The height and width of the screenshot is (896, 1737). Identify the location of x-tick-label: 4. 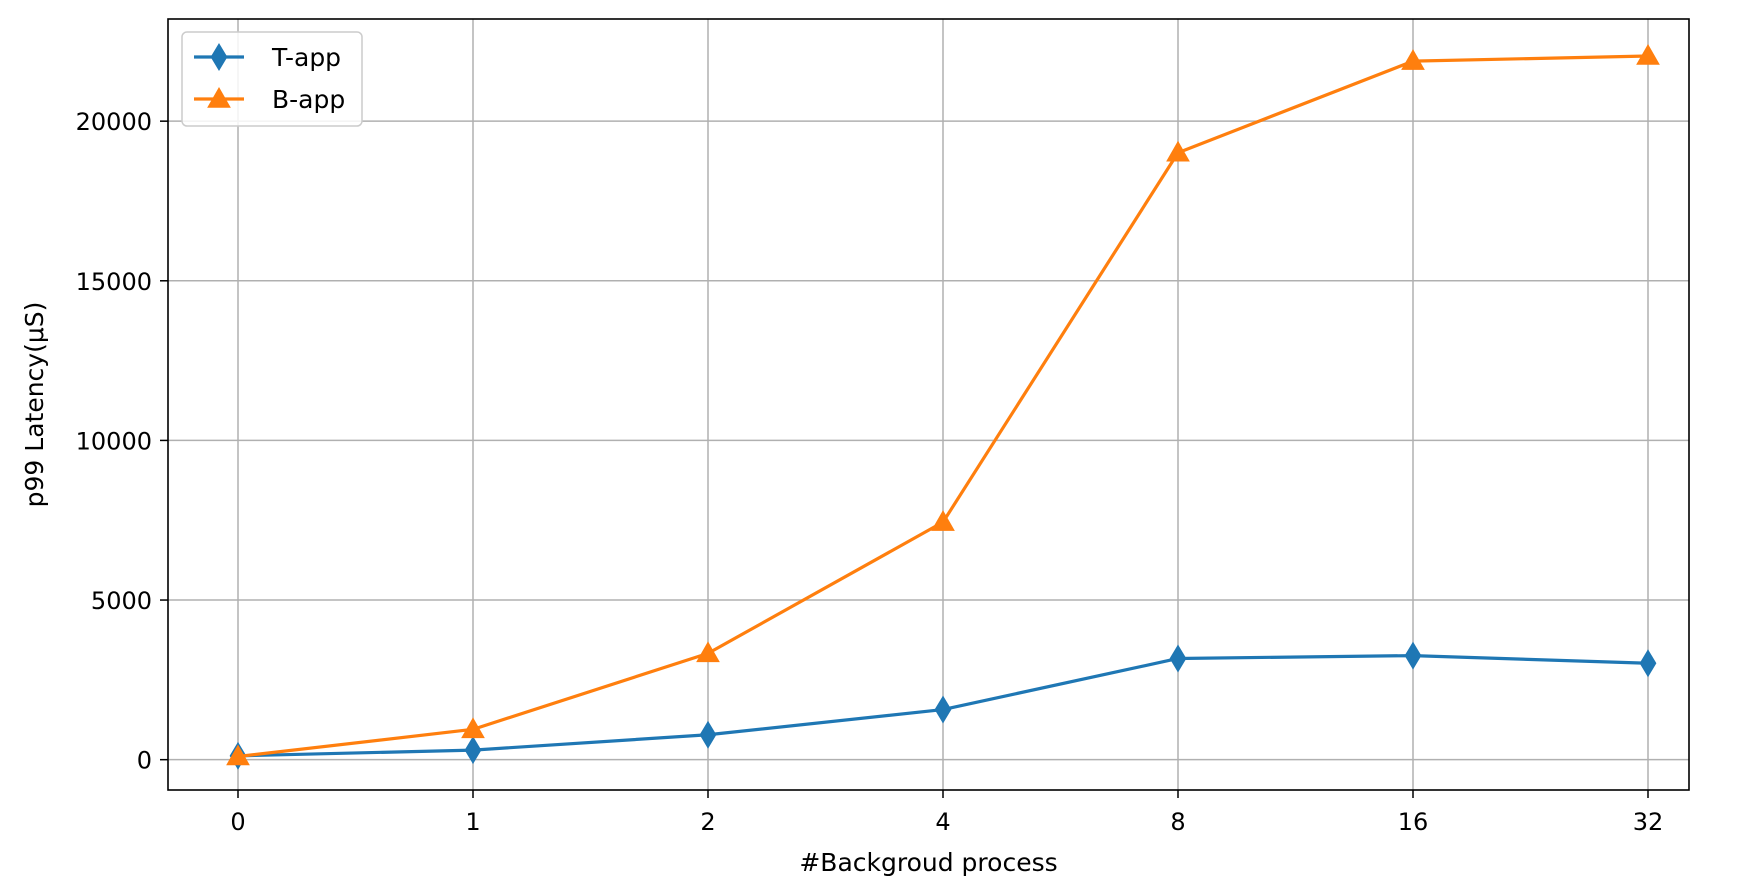
(942, 822).